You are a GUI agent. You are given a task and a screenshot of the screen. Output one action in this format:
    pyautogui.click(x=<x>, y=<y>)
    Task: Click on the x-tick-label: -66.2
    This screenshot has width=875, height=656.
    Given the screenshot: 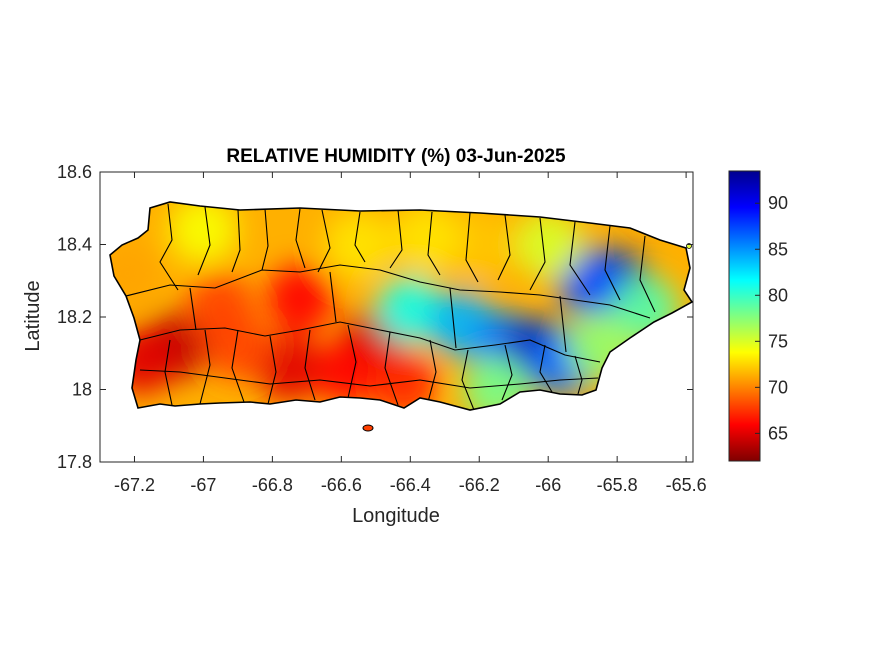 What is the action you would take?
    pyautogui.click(x=479, y=485)
    